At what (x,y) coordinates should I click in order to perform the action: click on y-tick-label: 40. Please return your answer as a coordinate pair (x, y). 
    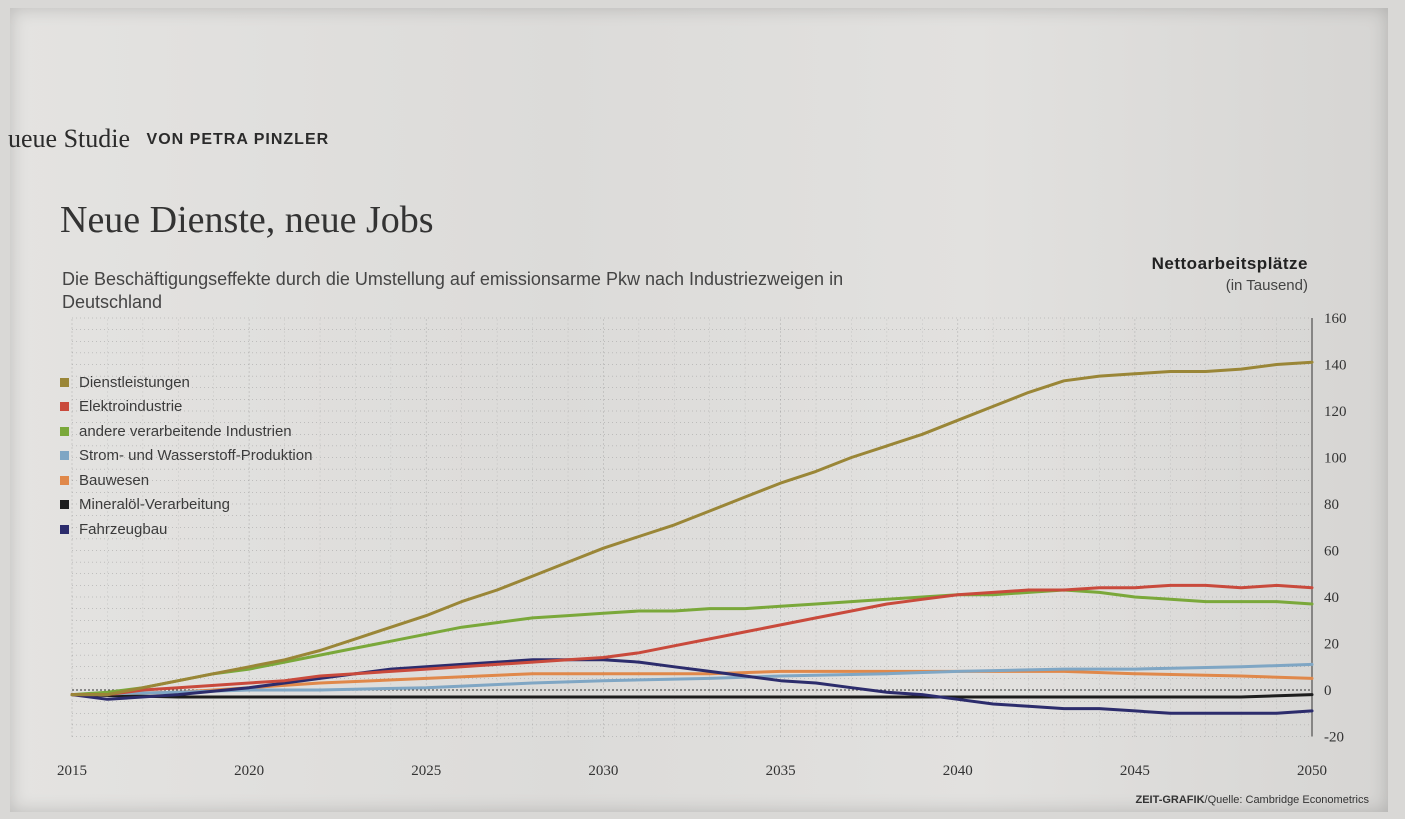
    Looking at the image, I should click on (1331, 598).